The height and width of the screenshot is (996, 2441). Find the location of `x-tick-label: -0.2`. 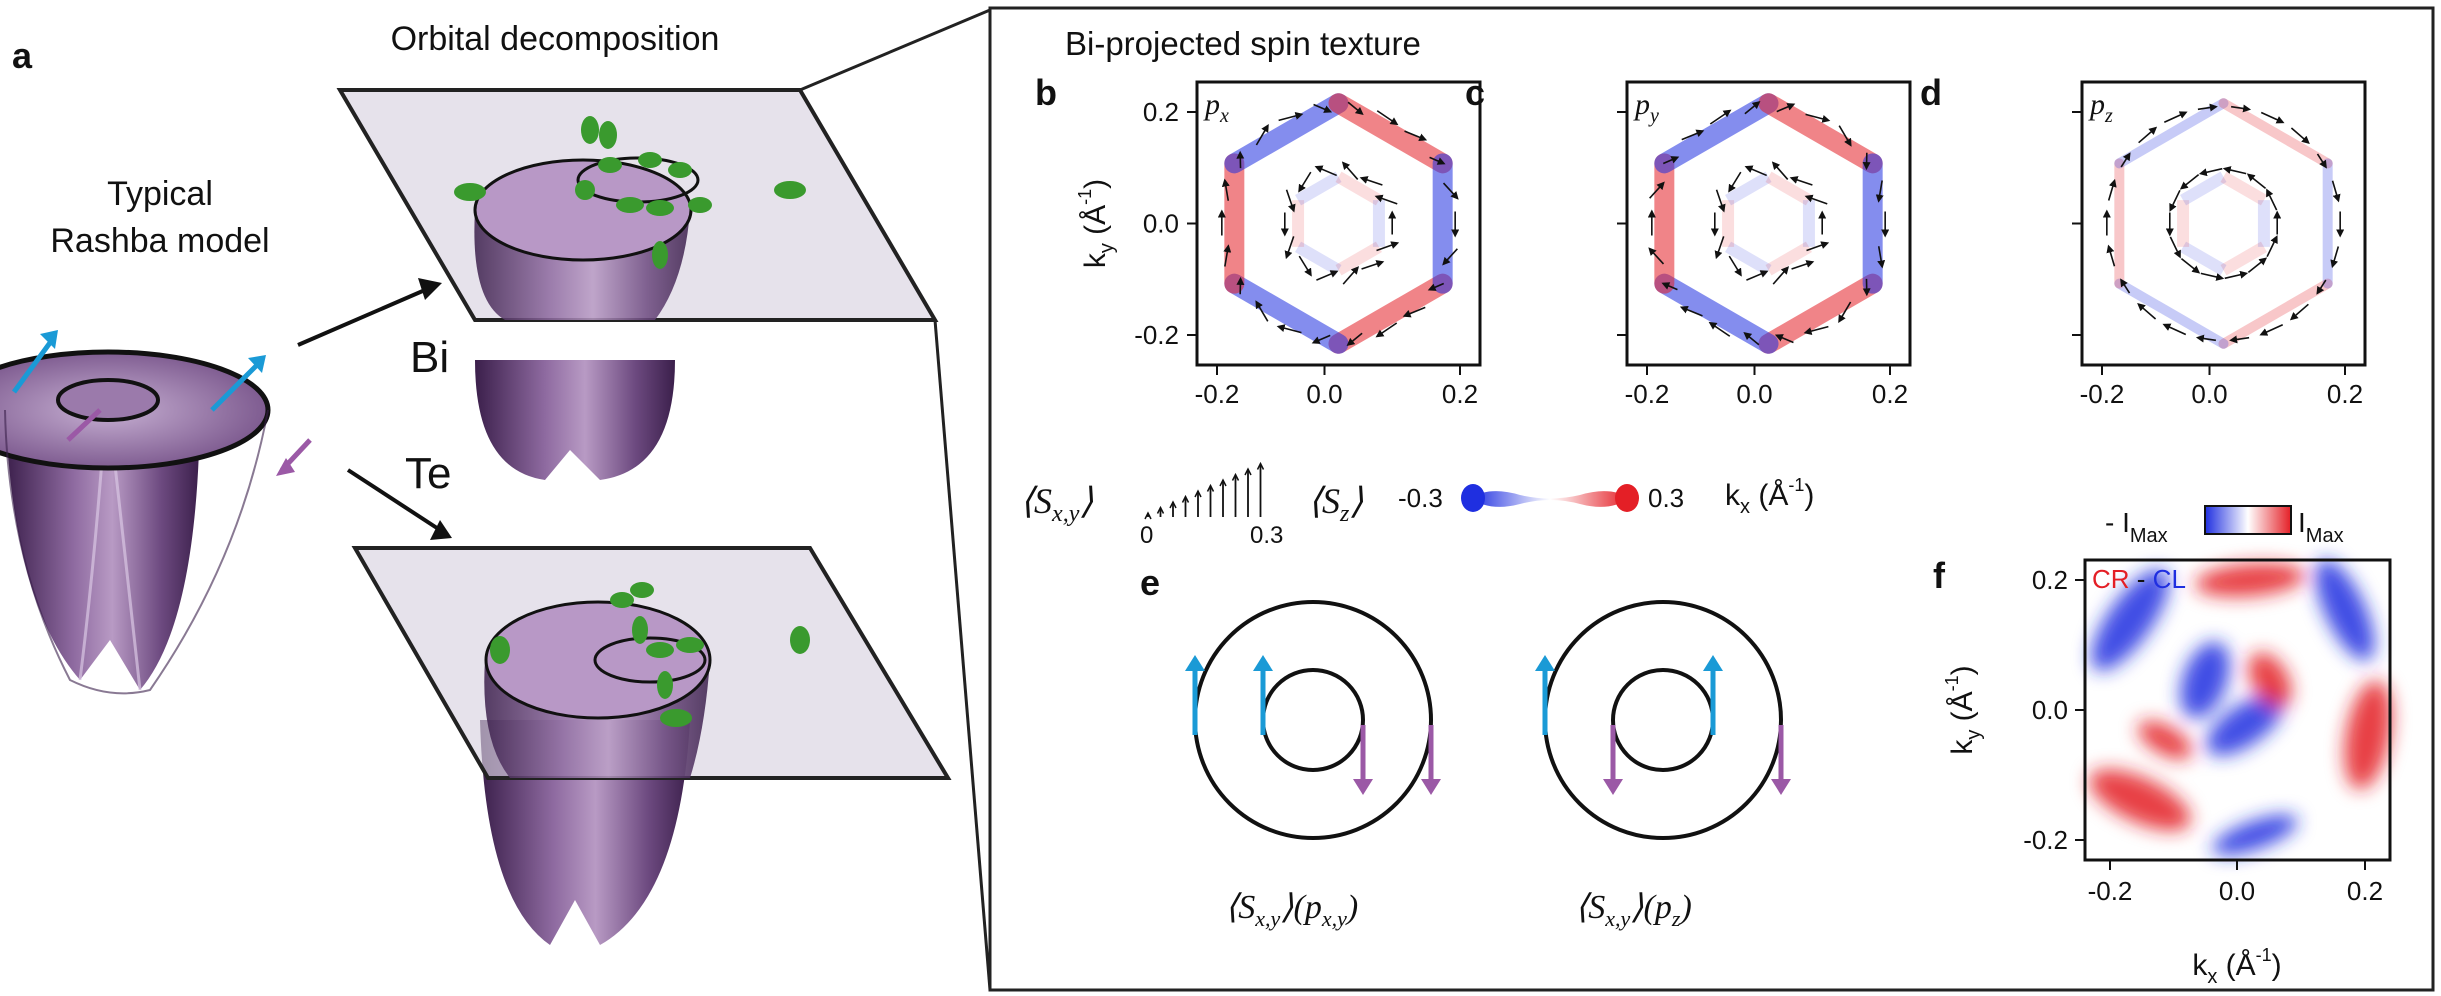

x-tick-label: -0.2 is located at coordinates (2102, 394).